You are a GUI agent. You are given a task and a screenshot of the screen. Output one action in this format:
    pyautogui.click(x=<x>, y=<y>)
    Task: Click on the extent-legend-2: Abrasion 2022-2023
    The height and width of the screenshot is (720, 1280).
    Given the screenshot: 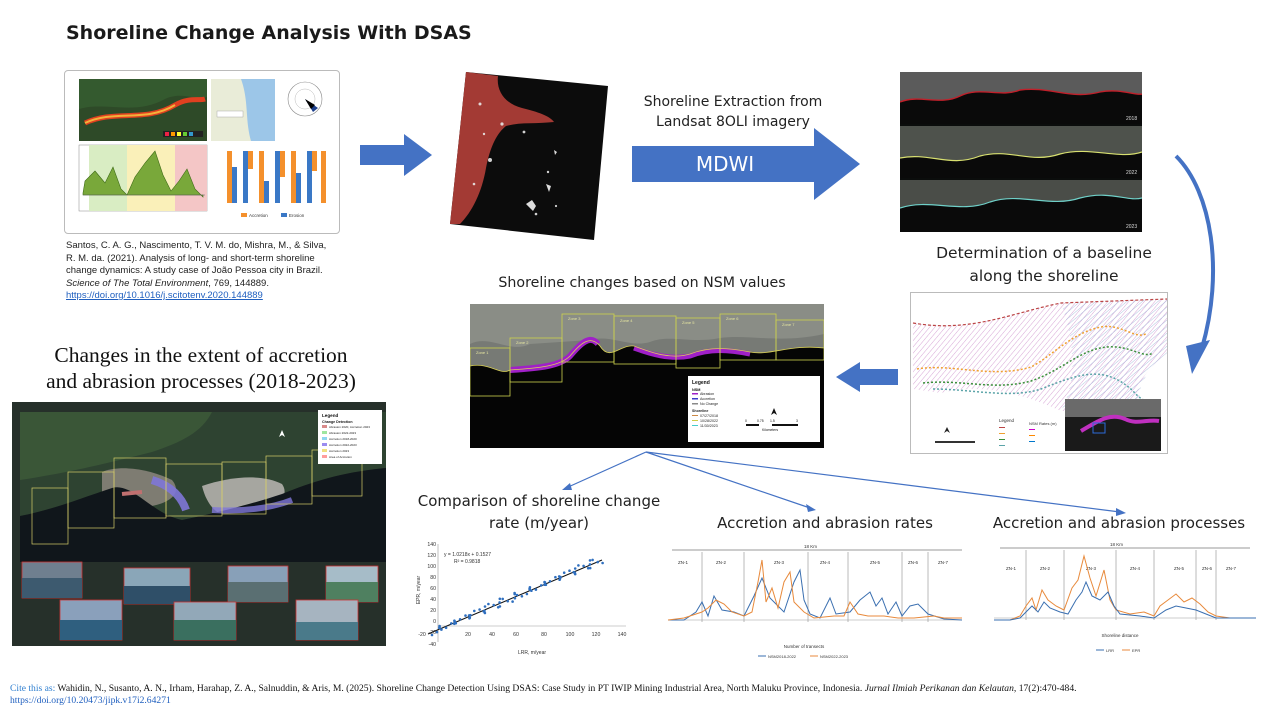 What is the action you would take?
    pyautogui.click(x=342, y=433)
    